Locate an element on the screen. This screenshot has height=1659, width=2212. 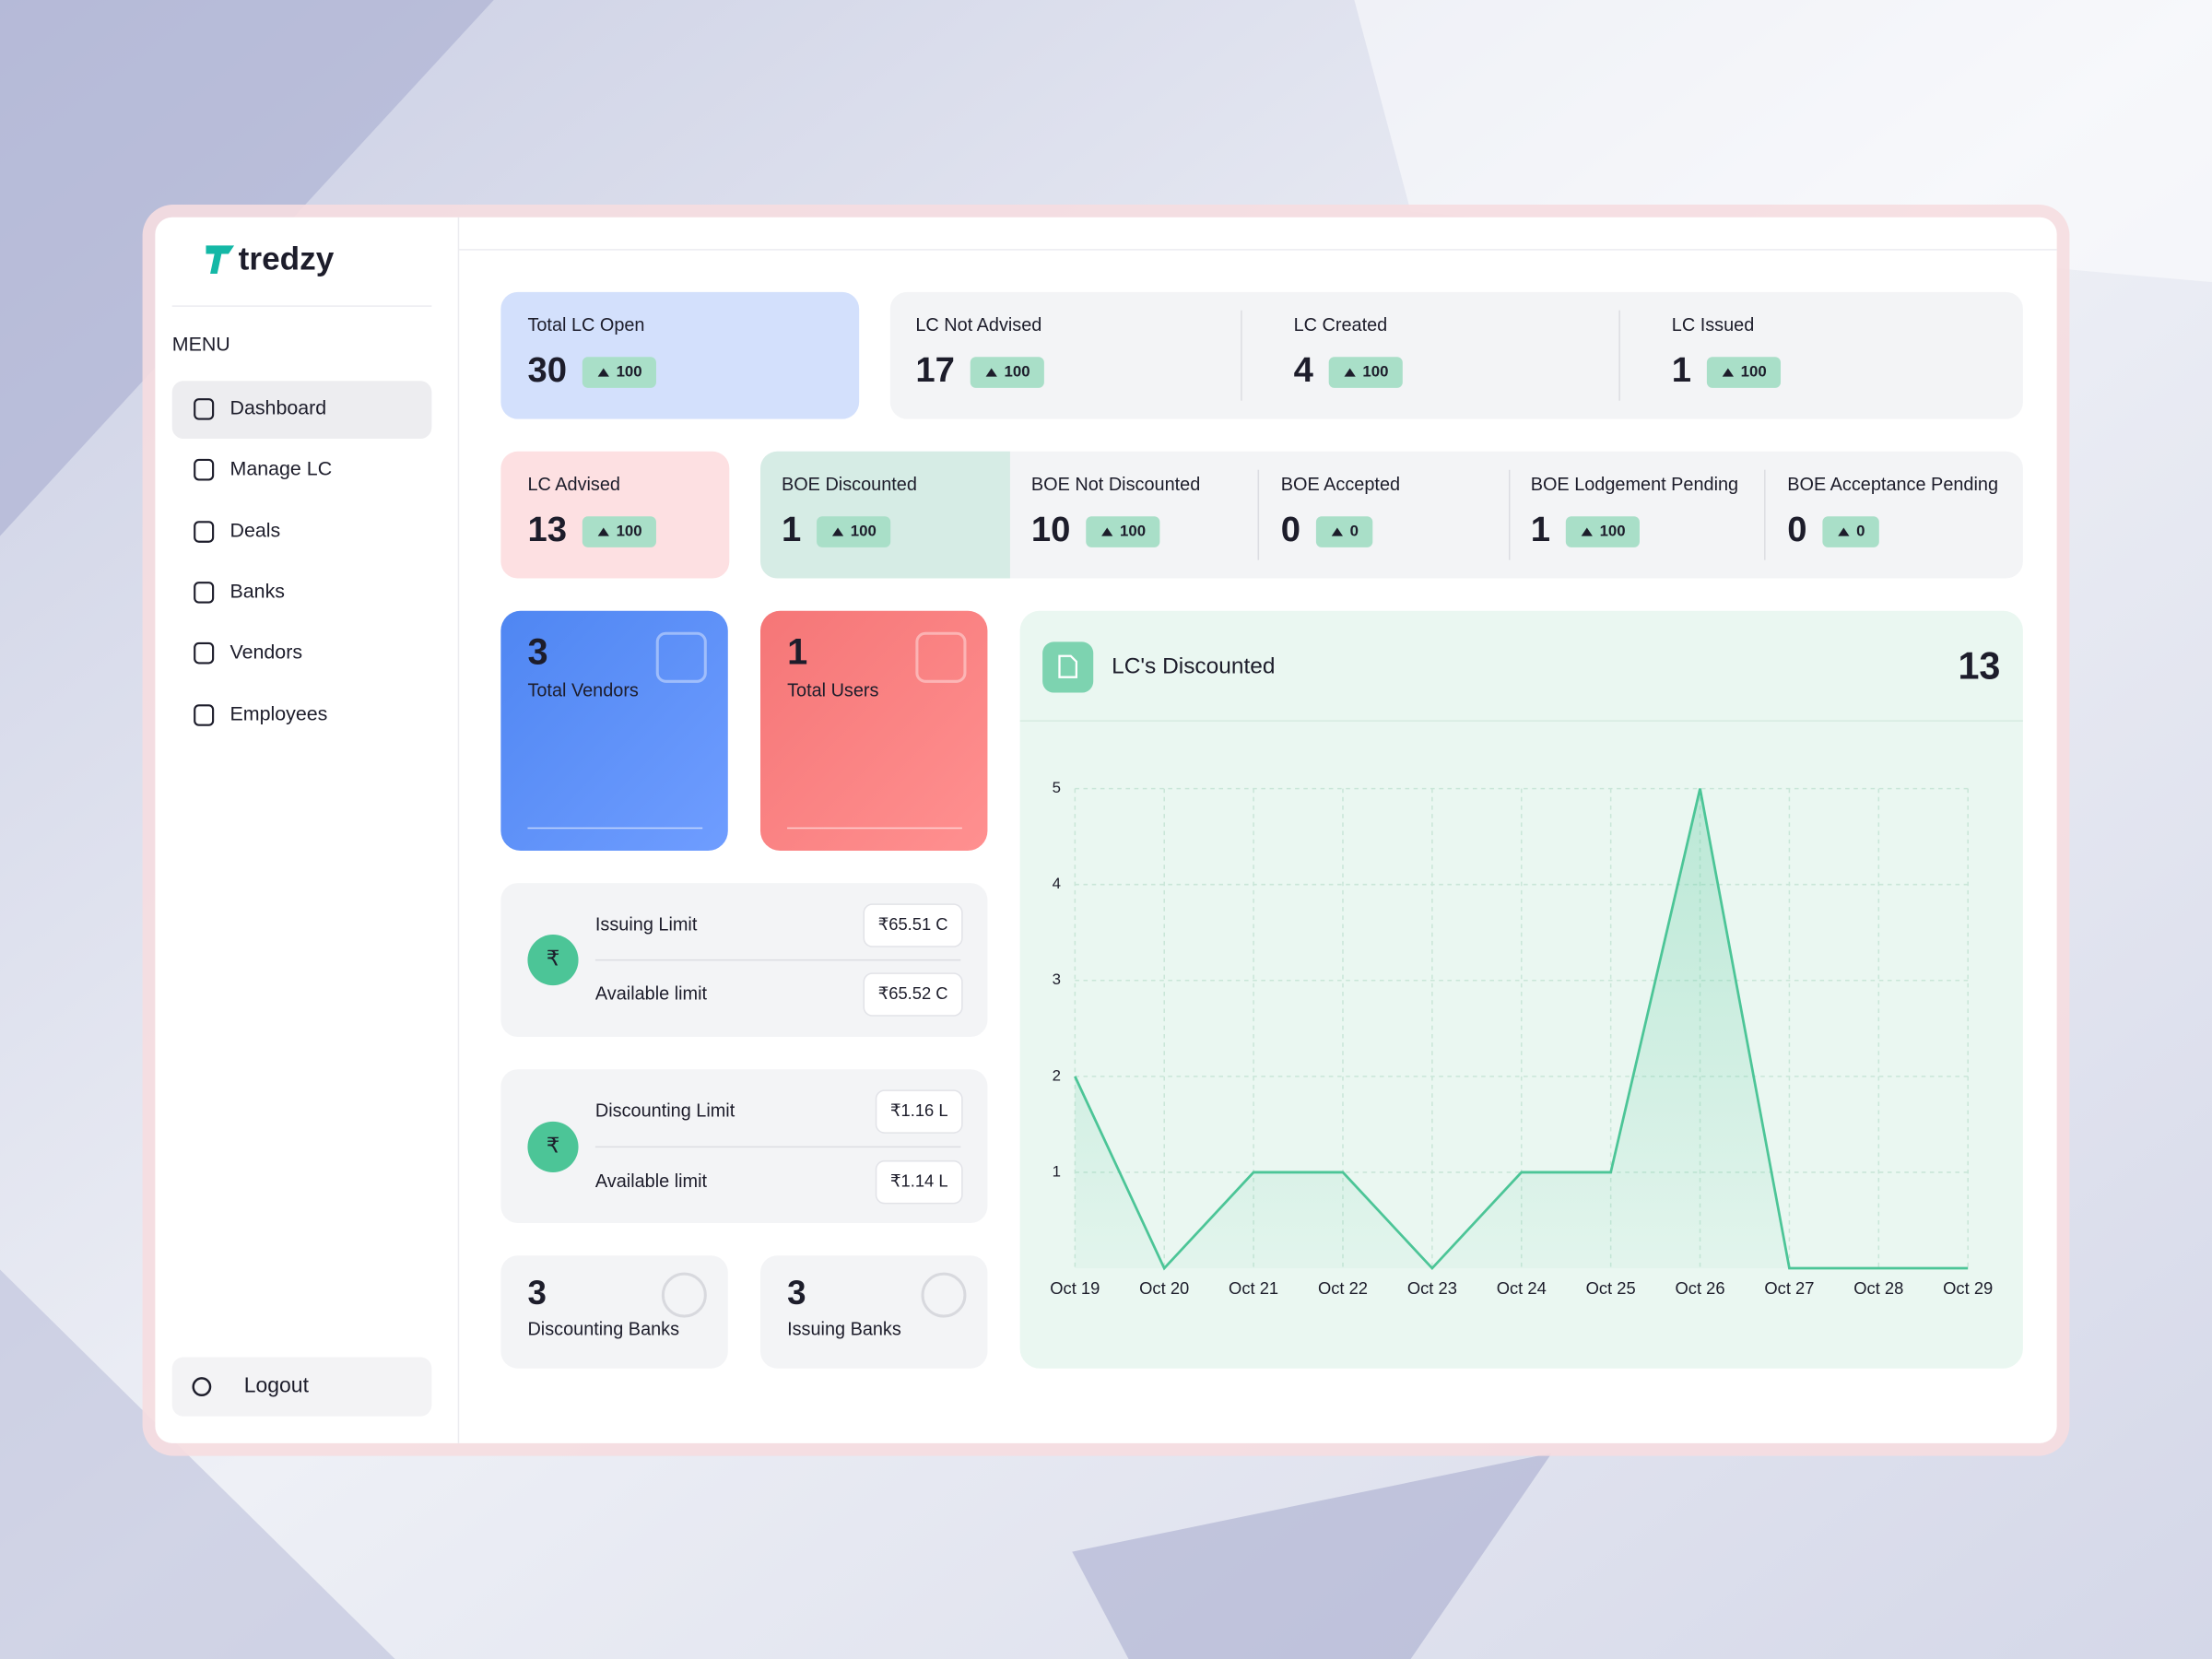
chart-icon-doc is located at coordinates (1068, 666).